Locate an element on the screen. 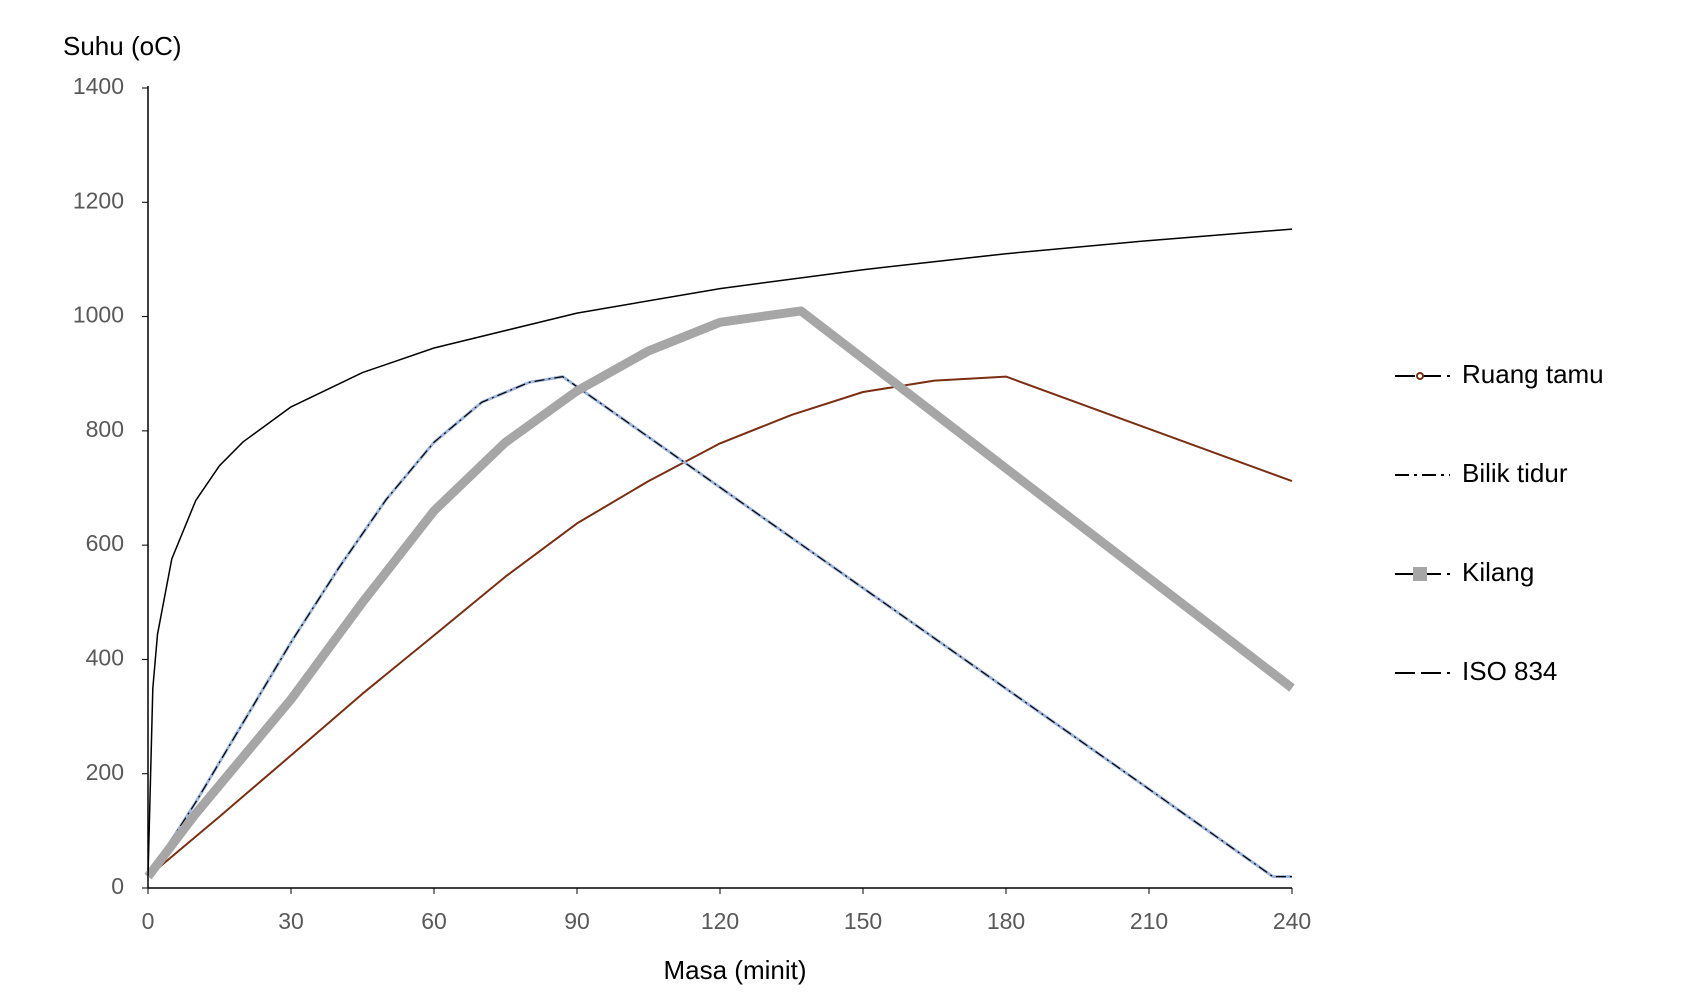 The width and height of the screenshot is (1700, 1004). legend-label: Ruang tamu is located at coordinates (1533, 374).